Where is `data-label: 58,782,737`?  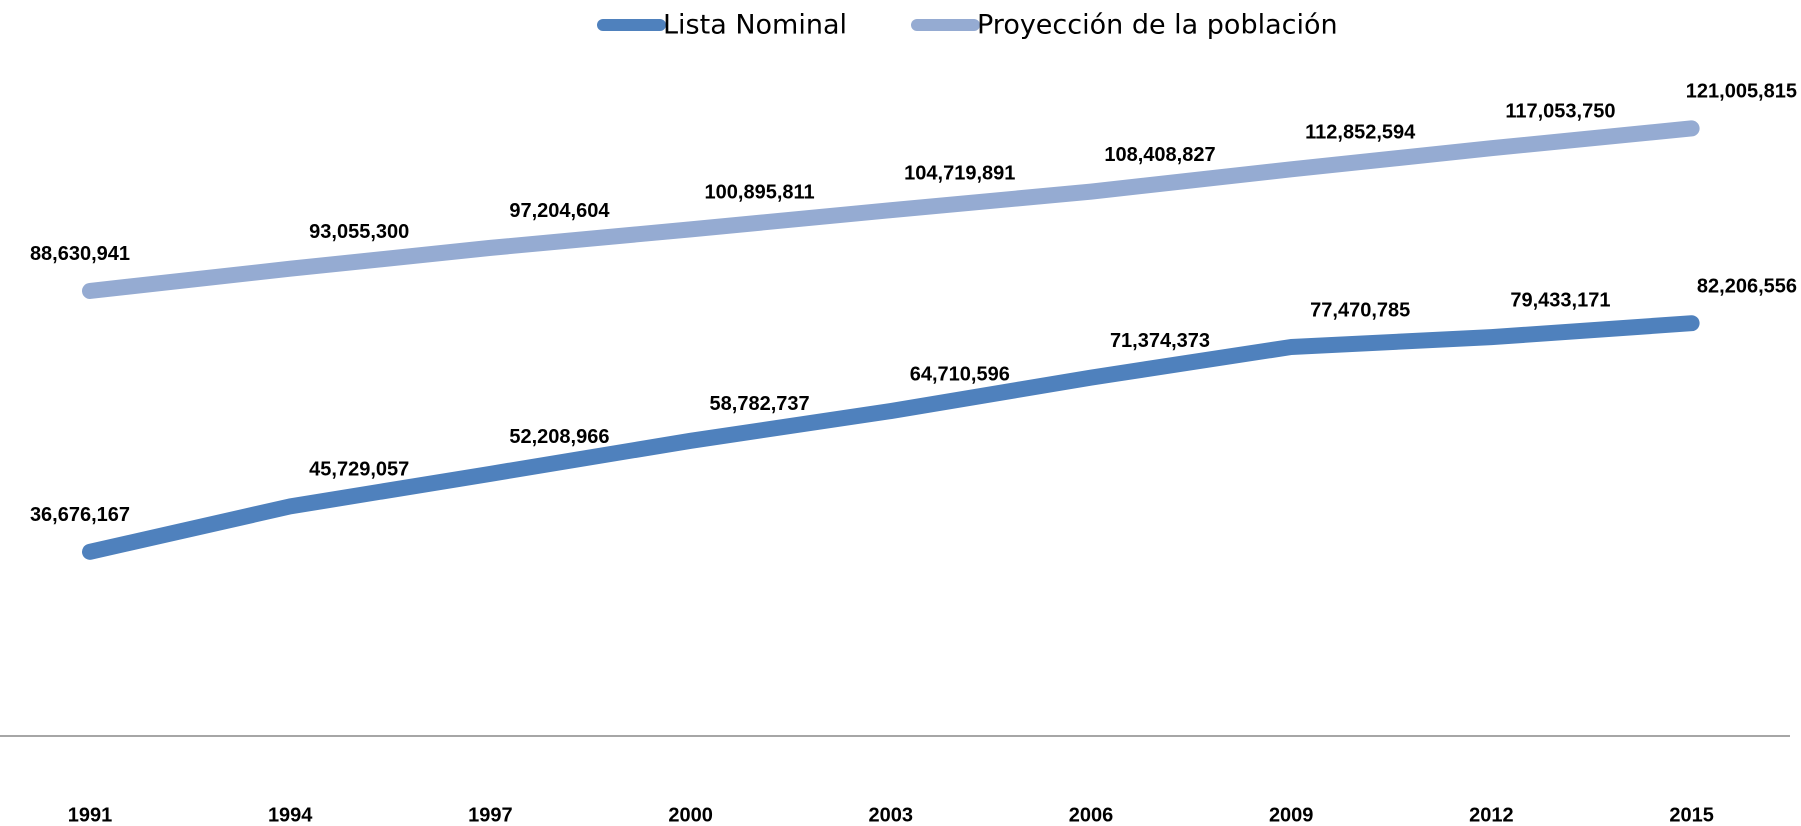 data-label: 58,782,737 is located at coordinates (760, 404).